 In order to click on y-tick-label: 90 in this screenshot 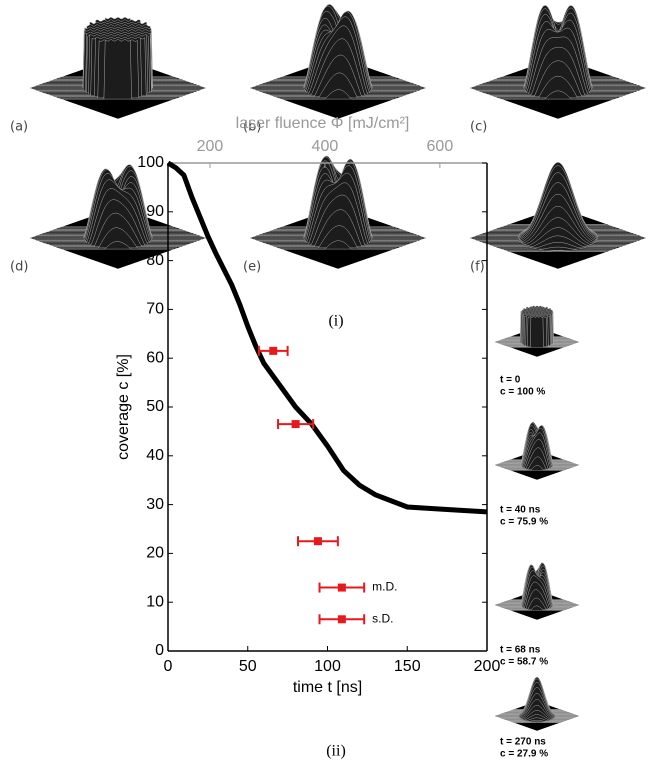, I will do `click(155, 211)`.